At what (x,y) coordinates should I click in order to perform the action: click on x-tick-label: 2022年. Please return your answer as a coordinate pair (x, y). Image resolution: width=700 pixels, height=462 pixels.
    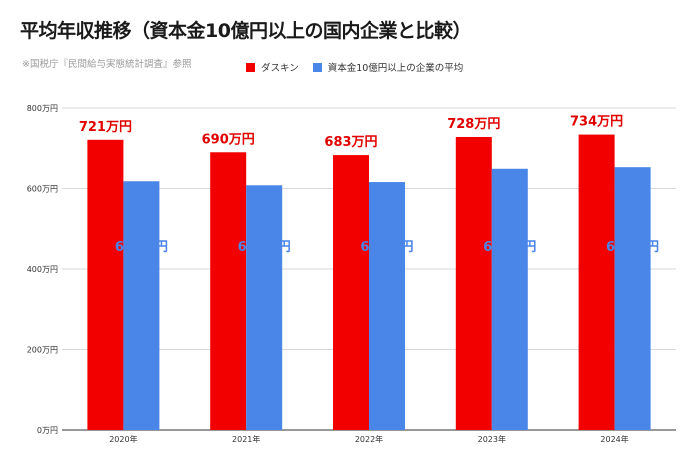
    Looking at the image, I should click on (369, 439).